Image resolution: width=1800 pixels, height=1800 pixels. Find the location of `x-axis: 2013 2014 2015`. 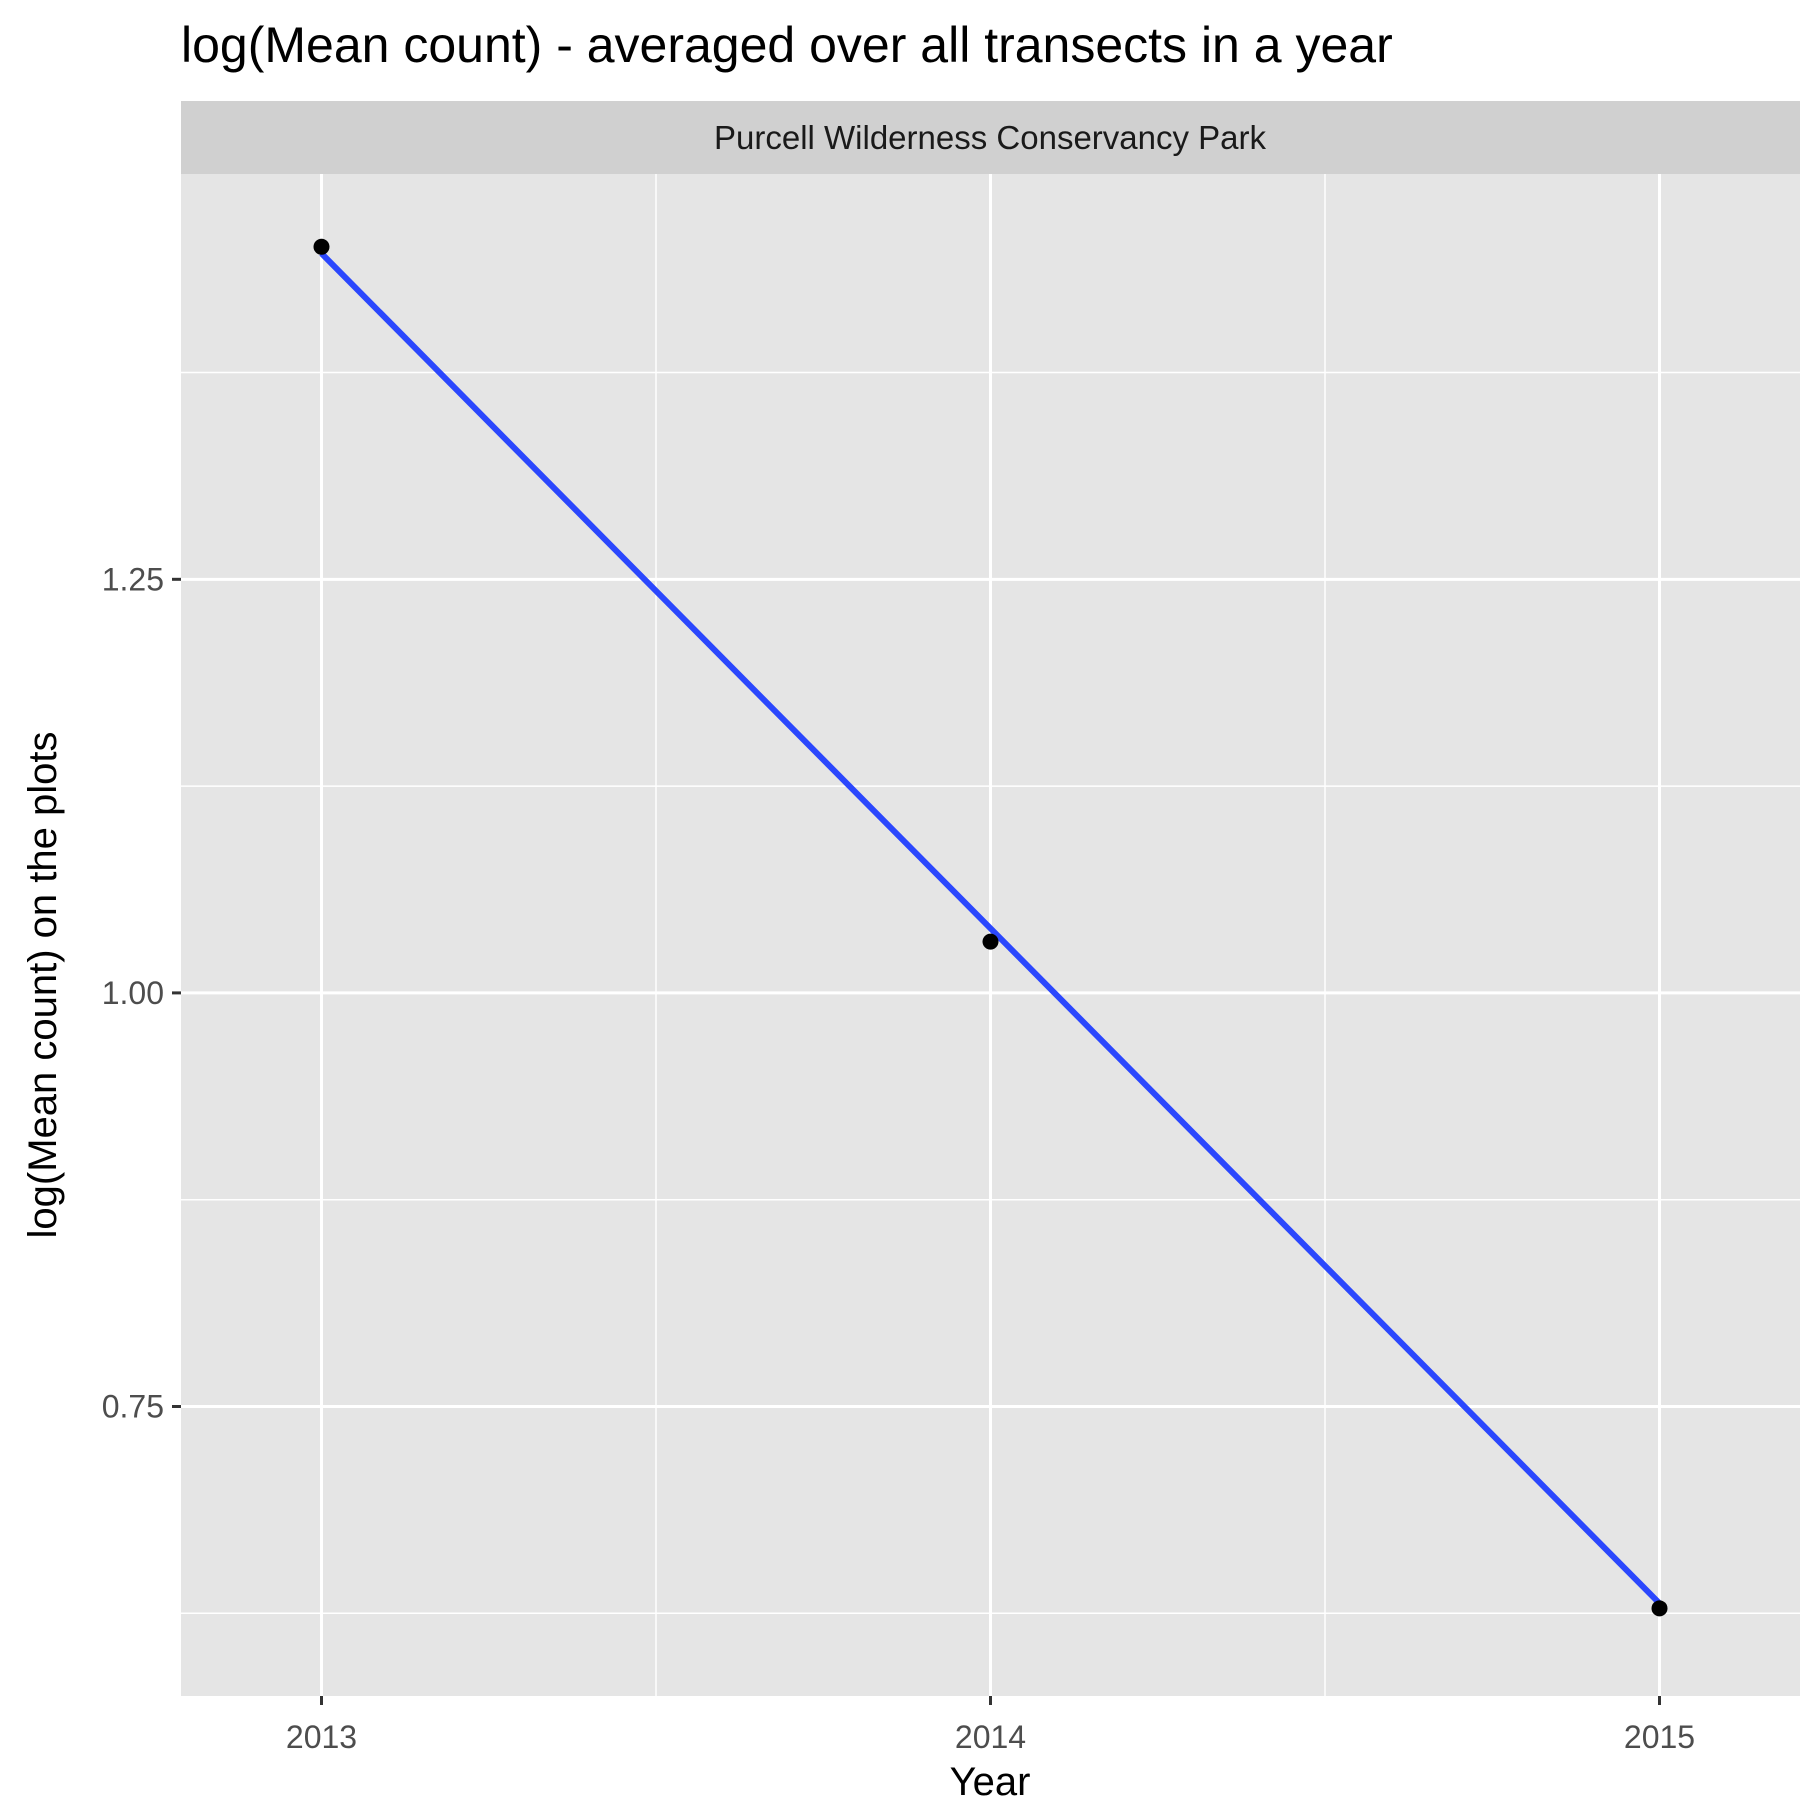

x-axis: 2013 2014 2015 is located at coordinates (990, 1725).